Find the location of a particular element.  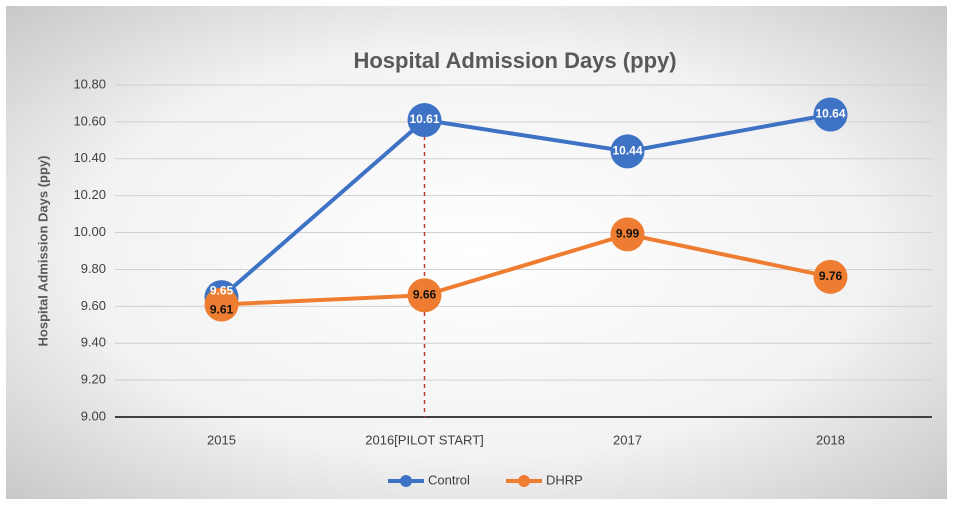

y-axis-label: Hospital Admission Days (ppy) is located at coordinates (42, 251).